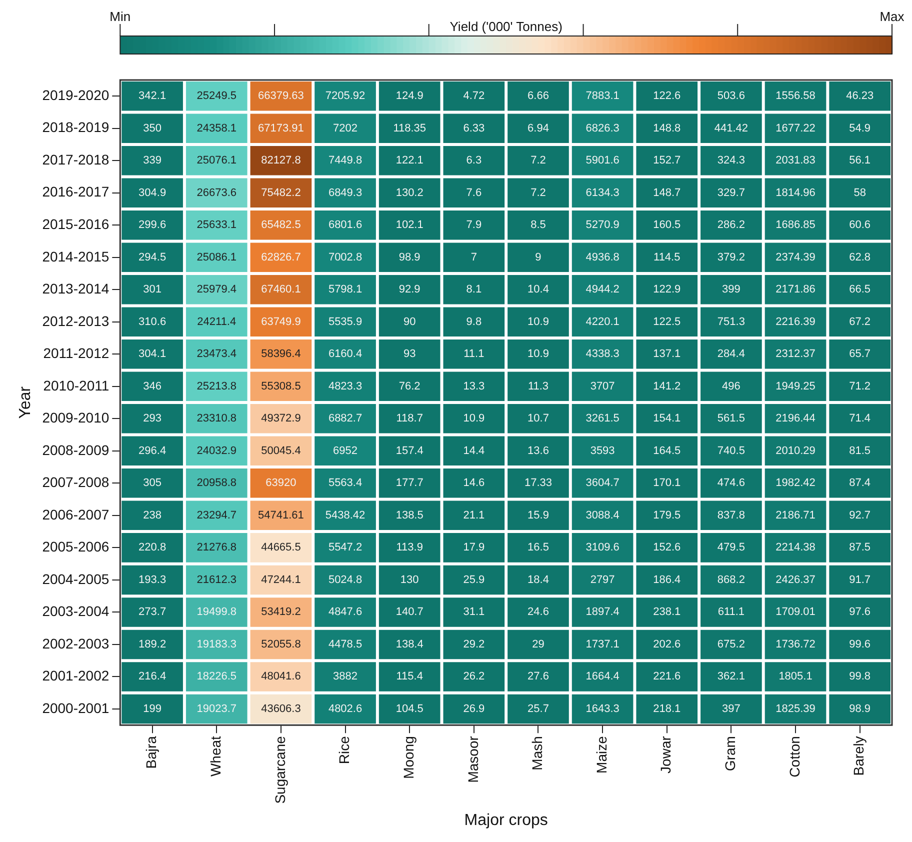 This screenshot has height=842, width=912. Describe the element at coordinates (796, 708) in the screenshot. I see `data-label: 1825.39` at that location.